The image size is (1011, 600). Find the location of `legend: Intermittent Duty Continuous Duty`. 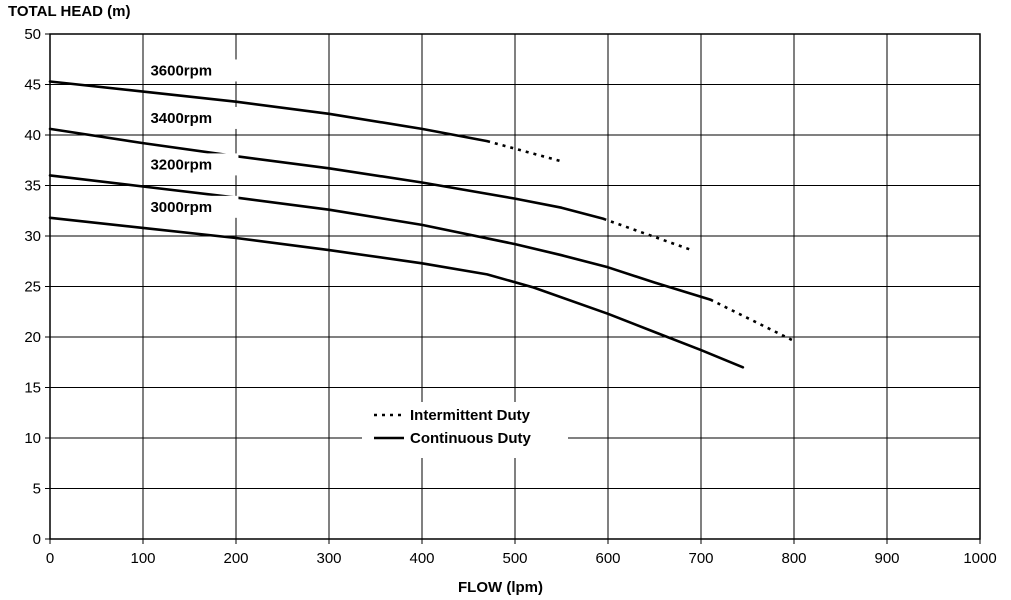

legend: Intermittent Duty Continuous Duty is located at coordinates (465, 430).